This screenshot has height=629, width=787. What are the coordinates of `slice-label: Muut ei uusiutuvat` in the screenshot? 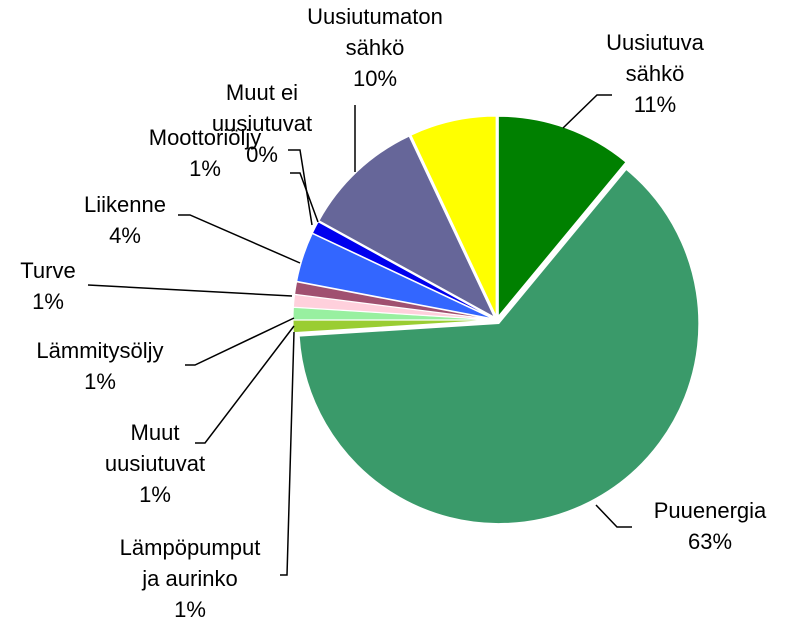 It's located at (262, 108).